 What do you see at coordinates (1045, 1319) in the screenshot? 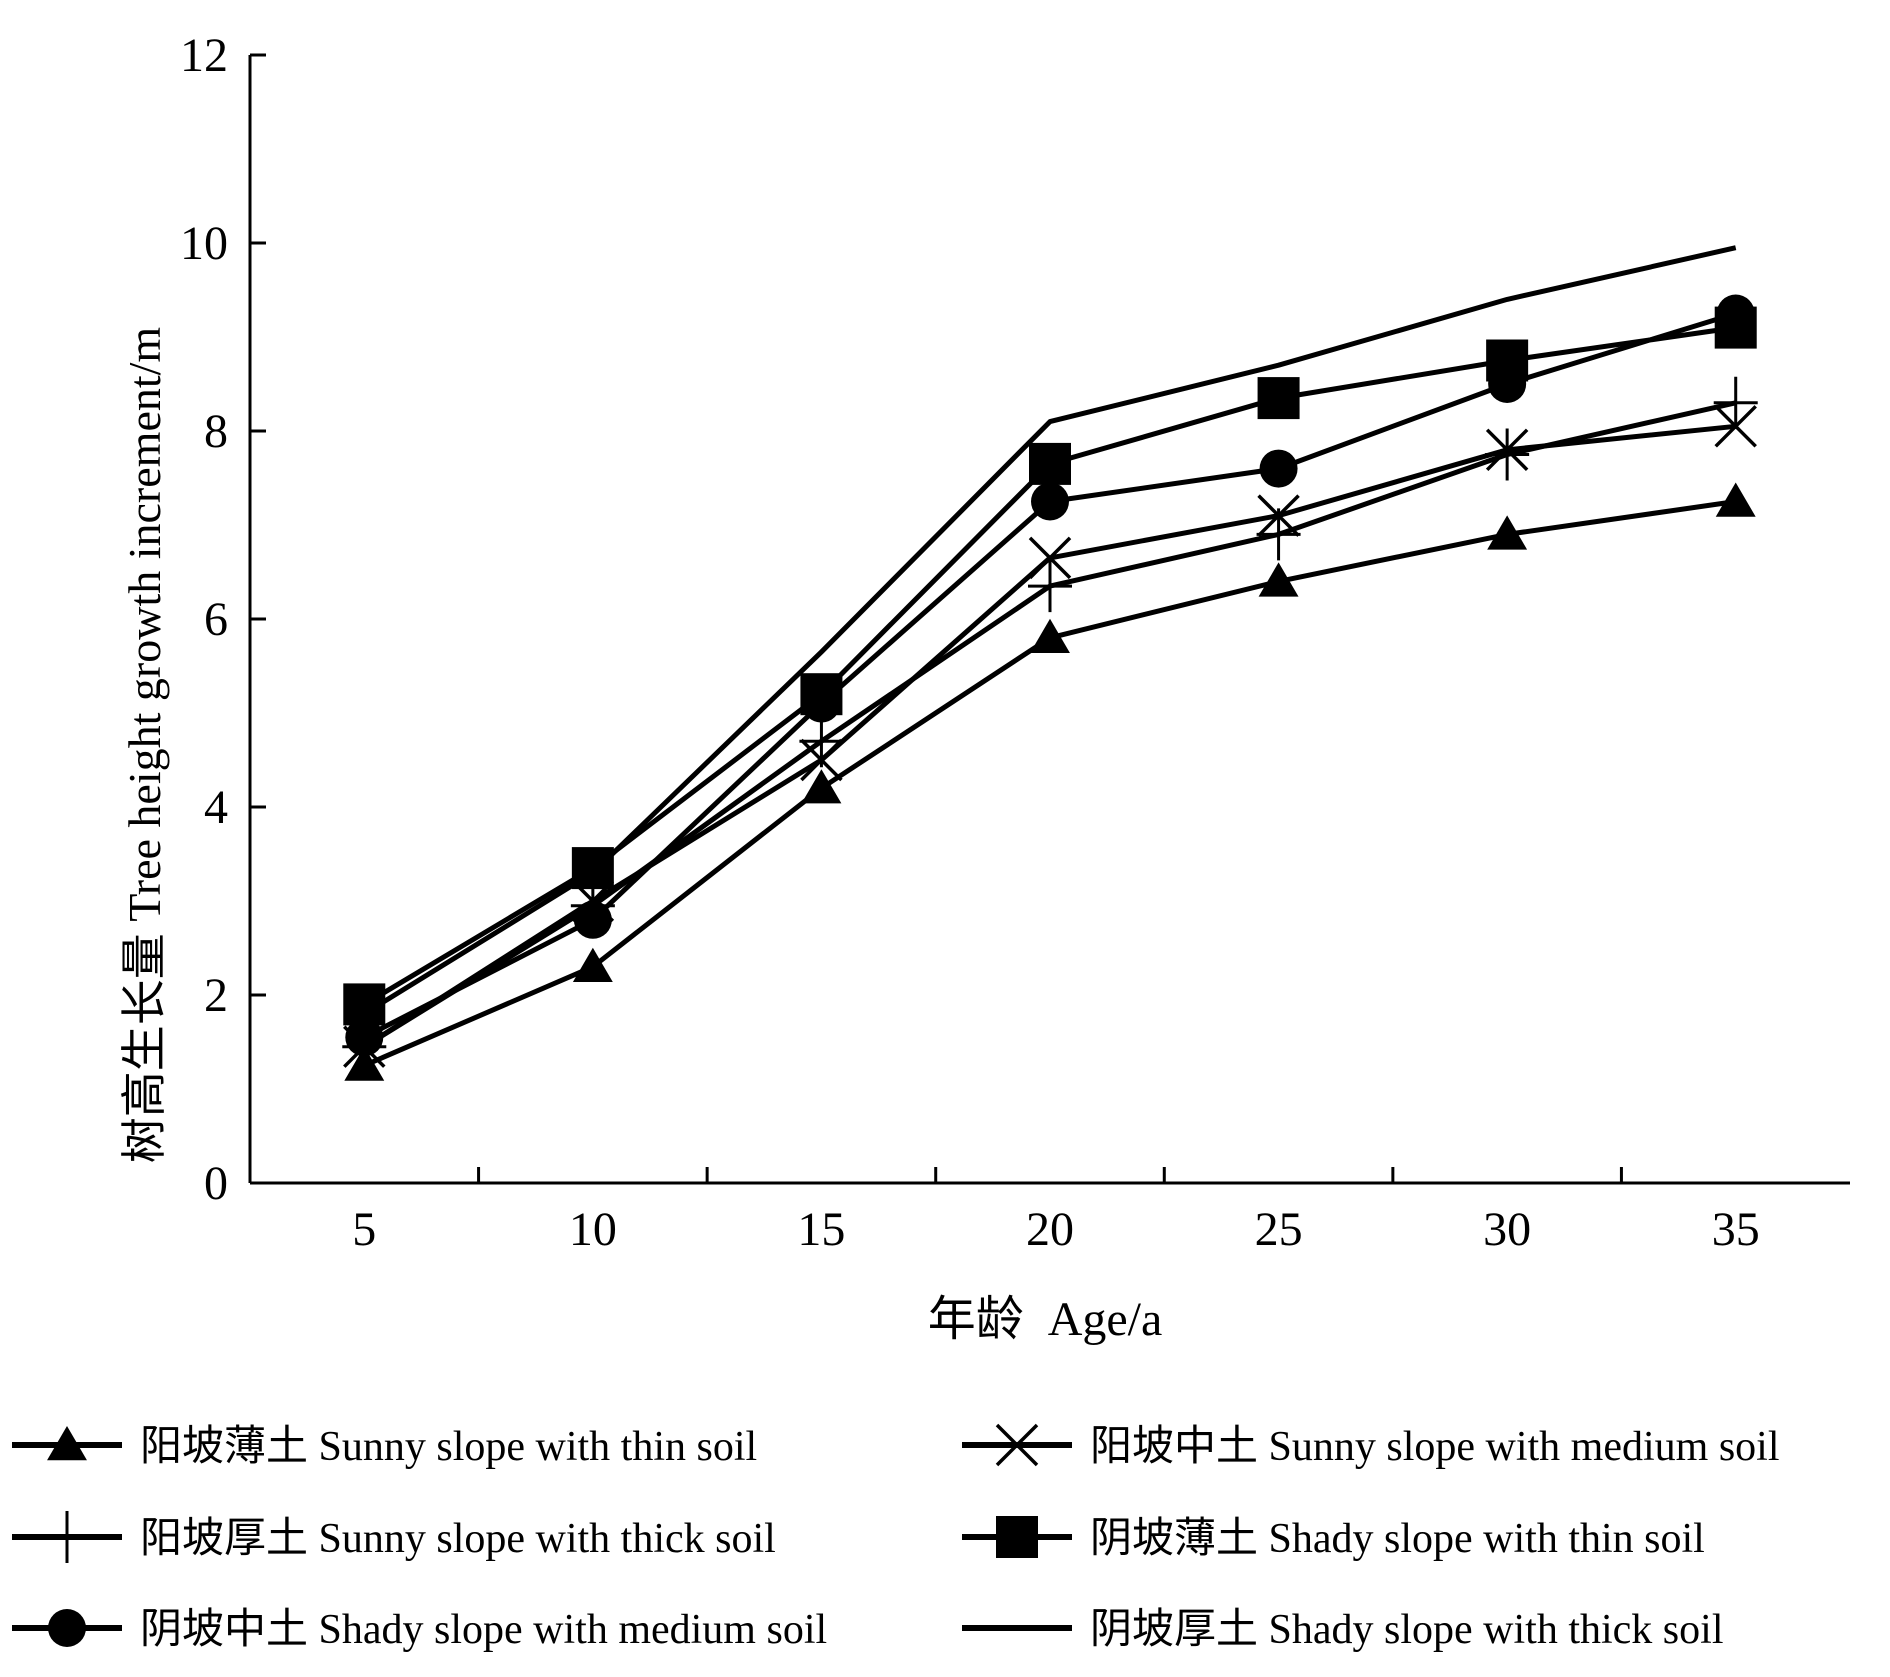
I see `x-axis-label: 年龄 Age/a` at bounding box center [1045, 1319].